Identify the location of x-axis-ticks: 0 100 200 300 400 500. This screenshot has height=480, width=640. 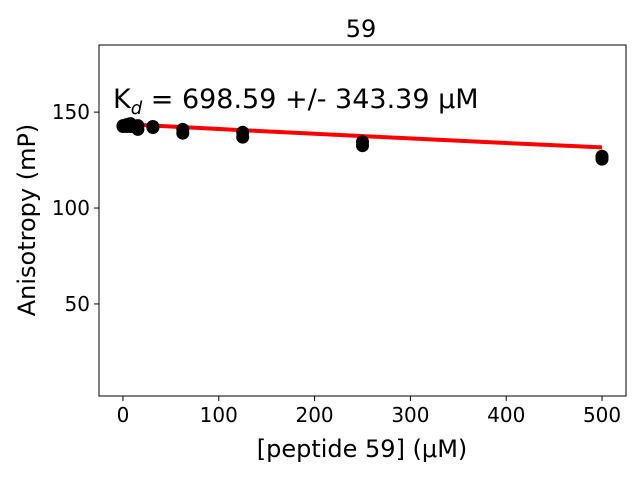
(369, 411).